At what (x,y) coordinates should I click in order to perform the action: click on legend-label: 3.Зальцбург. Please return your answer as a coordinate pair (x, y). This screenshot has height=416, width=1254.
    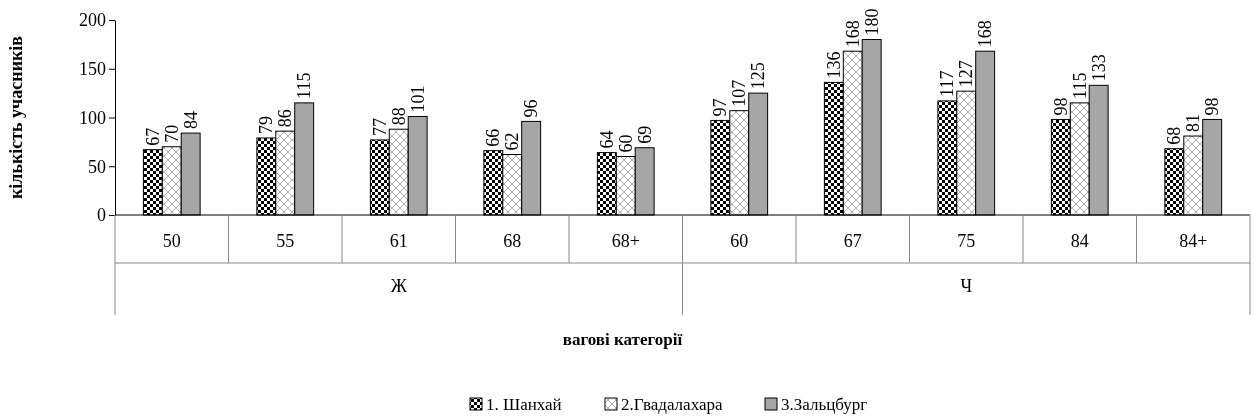
    Looking at the image, I should click on (824, 404).